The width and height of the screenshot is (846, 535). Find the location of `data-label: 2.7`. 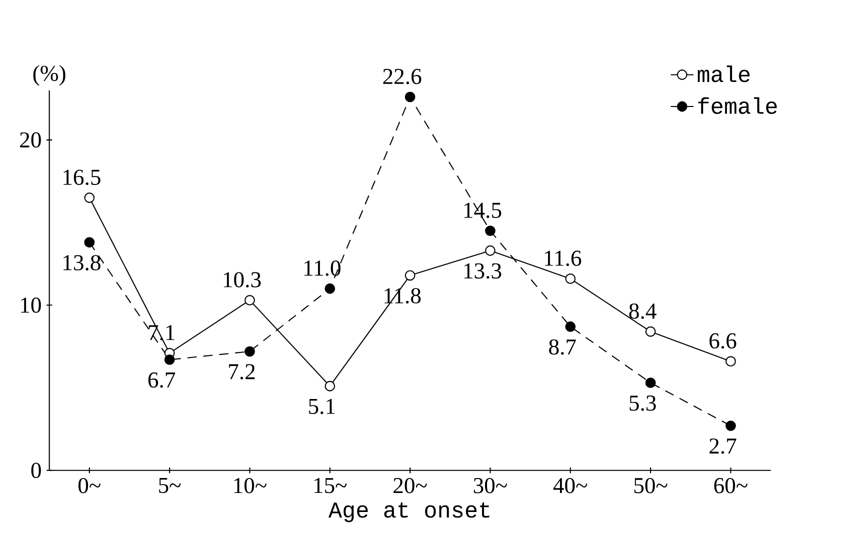

data-label: 2.7 is located at coordinates (723, 446).